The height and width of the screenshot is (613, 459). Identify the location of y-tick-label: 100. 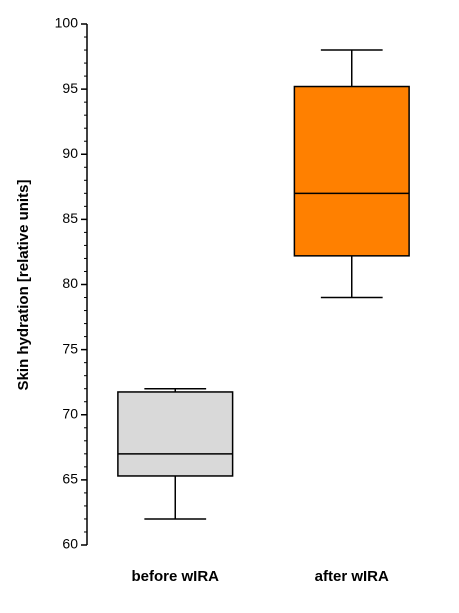
(67, 23).